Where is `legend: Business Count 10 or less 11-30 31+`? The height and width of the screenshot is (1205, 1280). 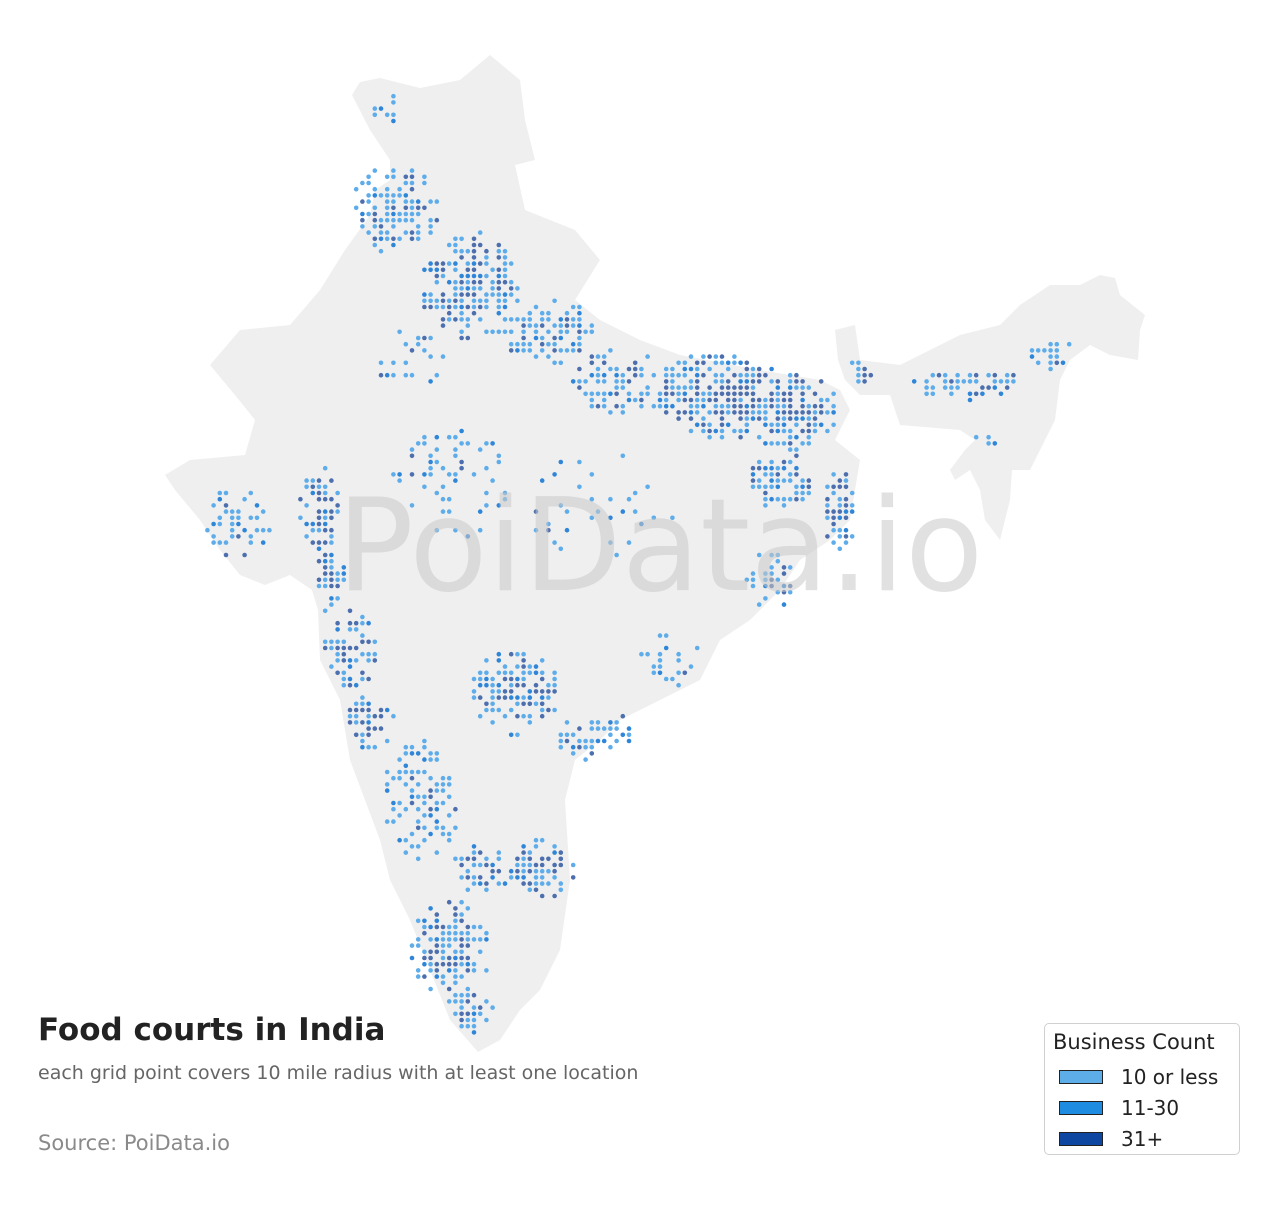
legend: Business Count 10 or less 11-30 31+ is located at coordinates (1142, 1089).